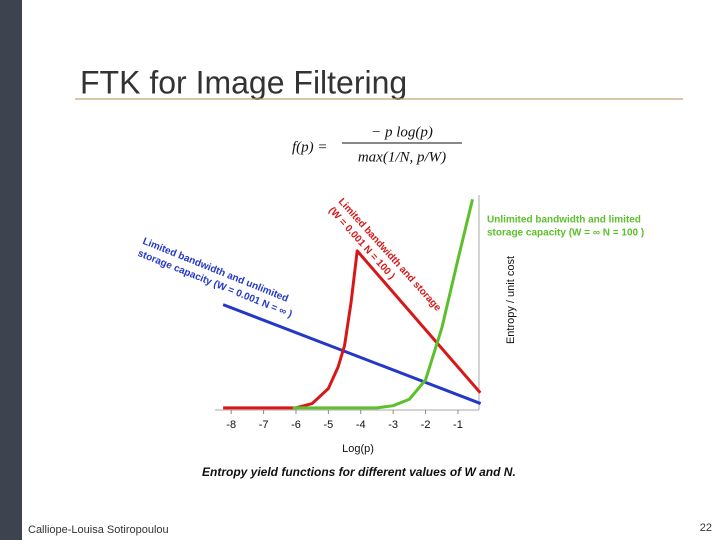 The width and height of the screenshot is (720, 540). I want to click on annotation: storage capacity (W = 0.001 N = ∞ ), so click(215, 284).